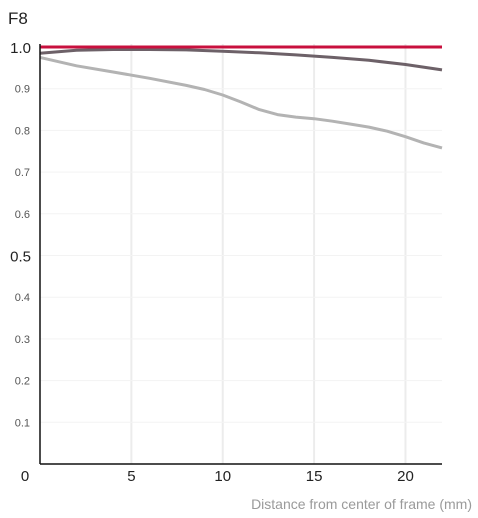 Image resolution: width=478 pixels, height=518 pixels. Describe the element at coordinates (22, 173) in the screenshot. I see `y-tick-label-0-7: 0.7` at that location.